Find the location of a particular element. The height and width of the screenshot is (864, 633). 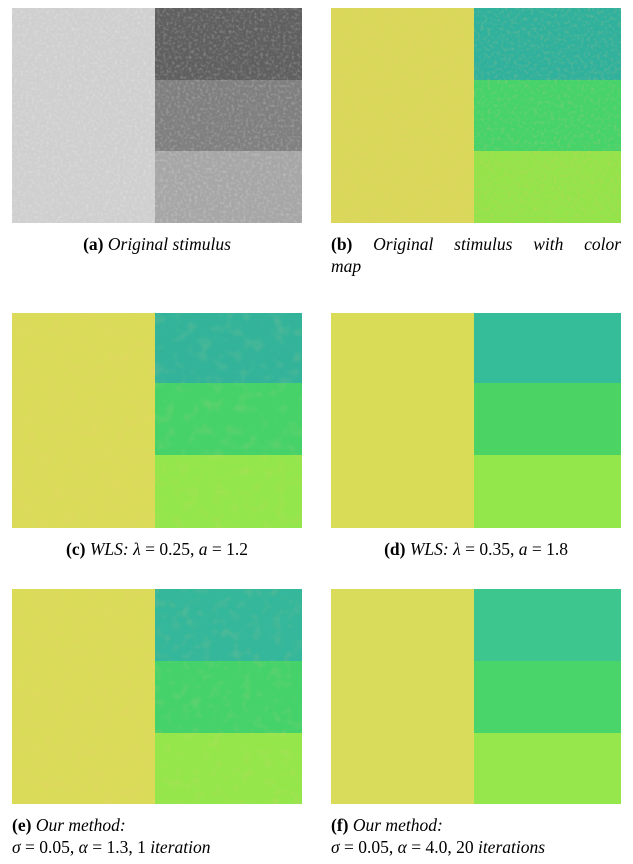

param2-value: 1.2 is located at coordinates (237, 549).